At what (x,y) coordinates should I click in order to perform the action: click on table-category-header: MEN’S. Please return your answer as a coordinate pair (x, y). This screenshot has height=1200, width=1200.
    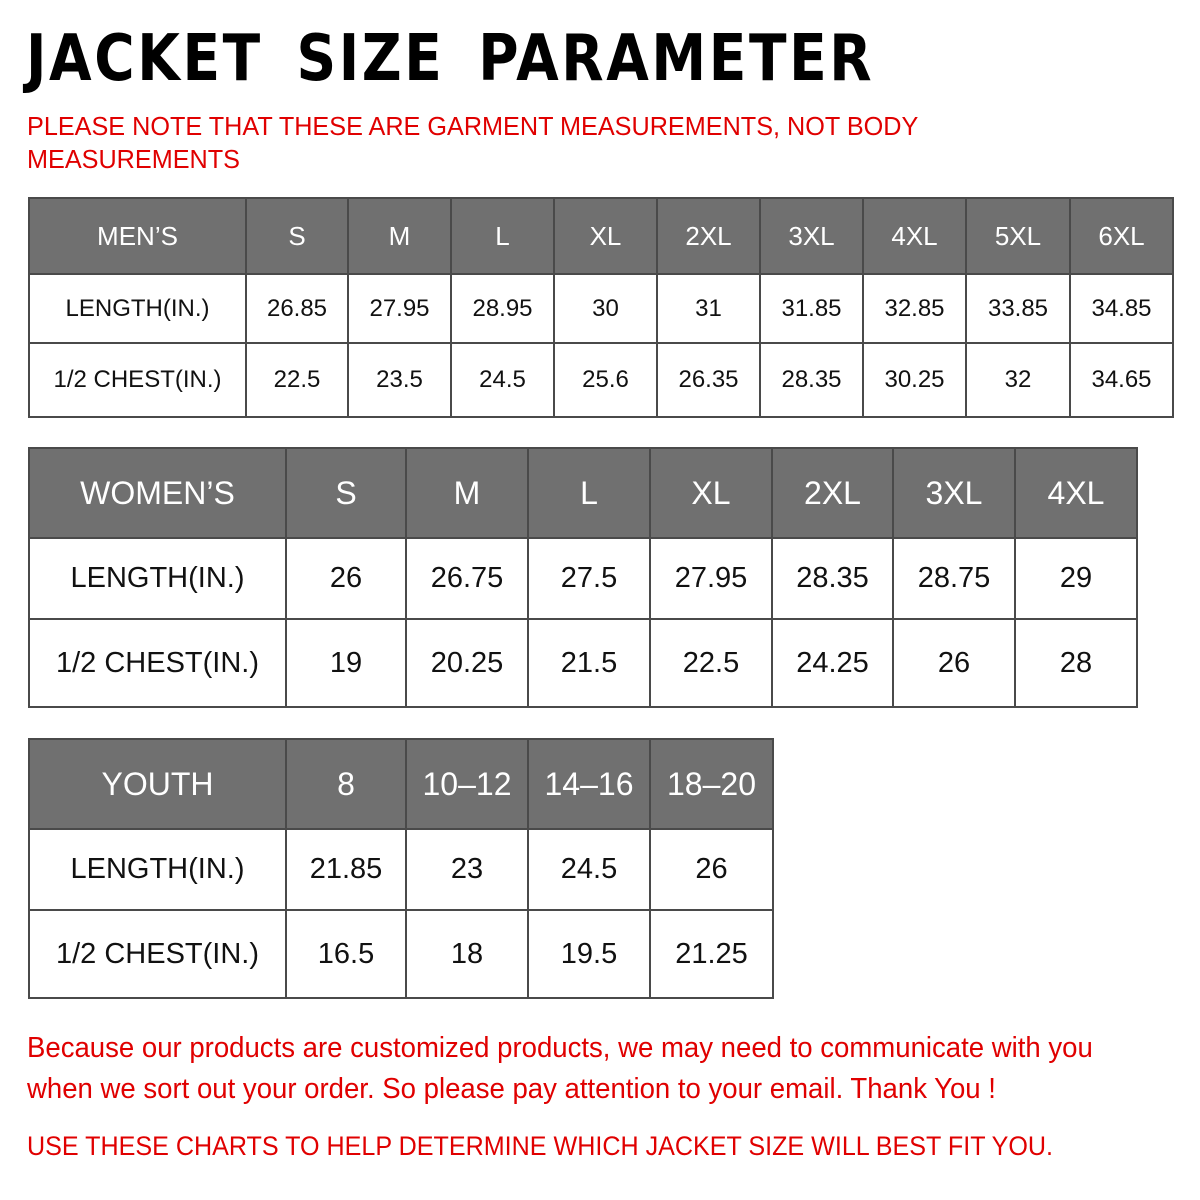
    Looking at the image, I should click on (137, 236).